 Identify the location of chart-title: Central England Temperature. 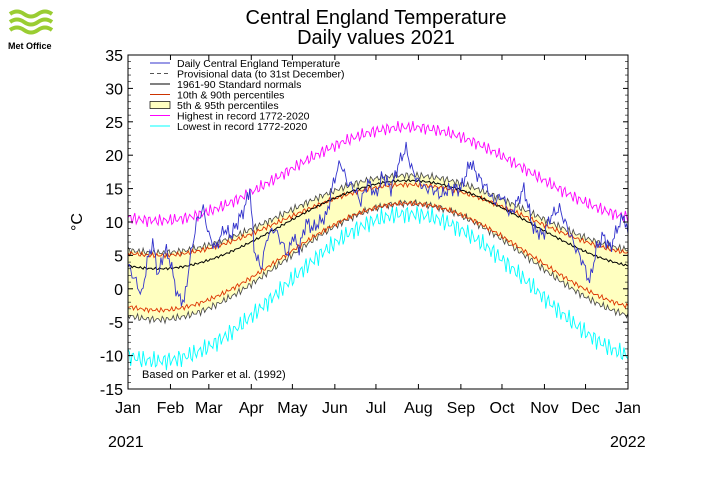
(376, 18).